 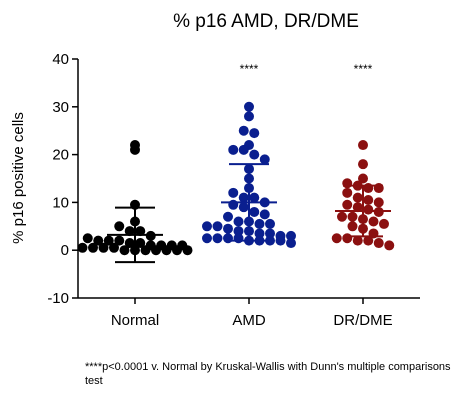 I want to click on x-tick-label: DR/DME, so click(x=362, y=320).